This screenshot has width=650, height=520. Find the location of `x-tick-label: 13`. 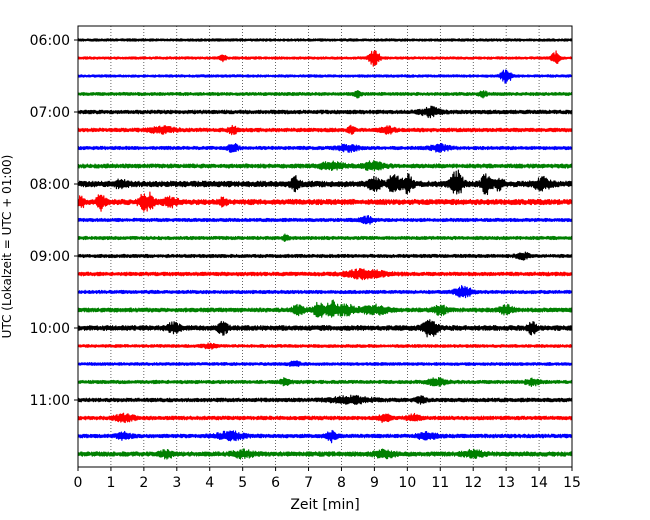

x-tick-label: 13 is located at coordinates (506, 483).